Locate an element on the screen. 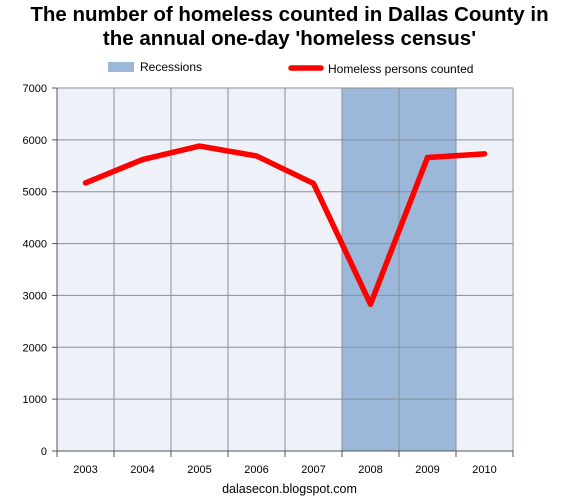  x-tick-label-2008: 2008 is located at coordinates (370, 470).